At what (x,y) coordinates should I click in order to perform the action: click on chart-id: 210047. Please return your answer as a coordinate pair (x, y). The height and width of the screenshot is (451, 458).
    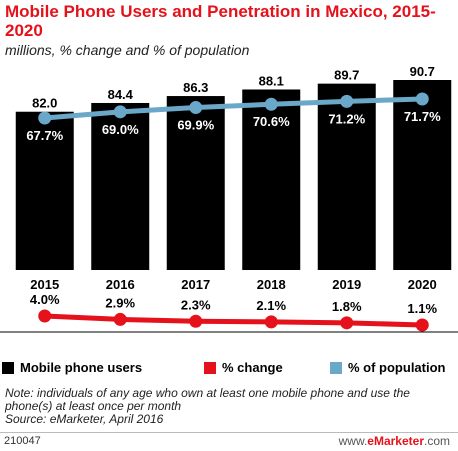
    Looking at the image, I should click on (22, 441).